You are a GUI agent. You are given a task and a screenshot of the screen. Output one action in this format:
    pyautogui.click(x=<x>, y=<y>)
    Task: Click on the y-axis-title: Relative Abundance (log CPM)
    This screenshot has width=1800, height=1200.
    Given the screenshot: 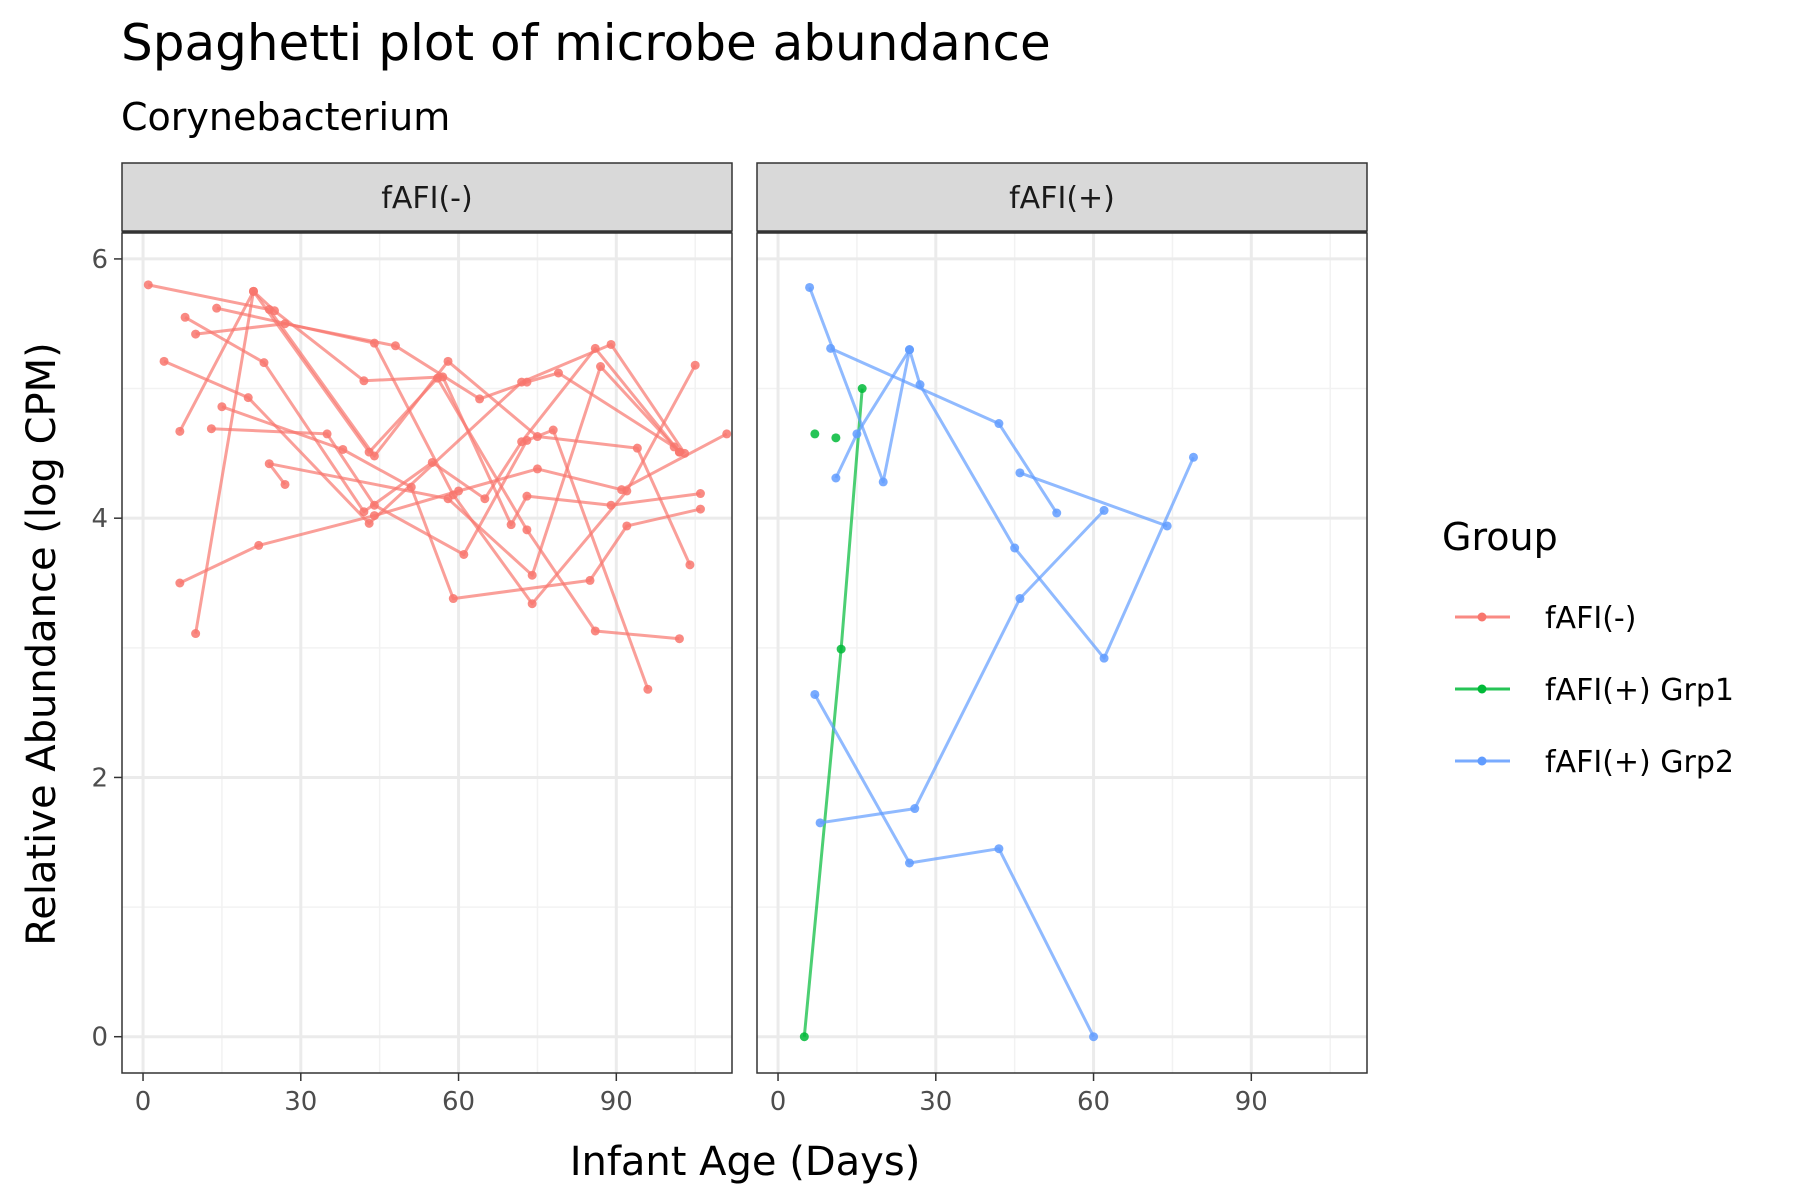 What is the action you would take?
    pyautogui.click(x=42, y=644)
    